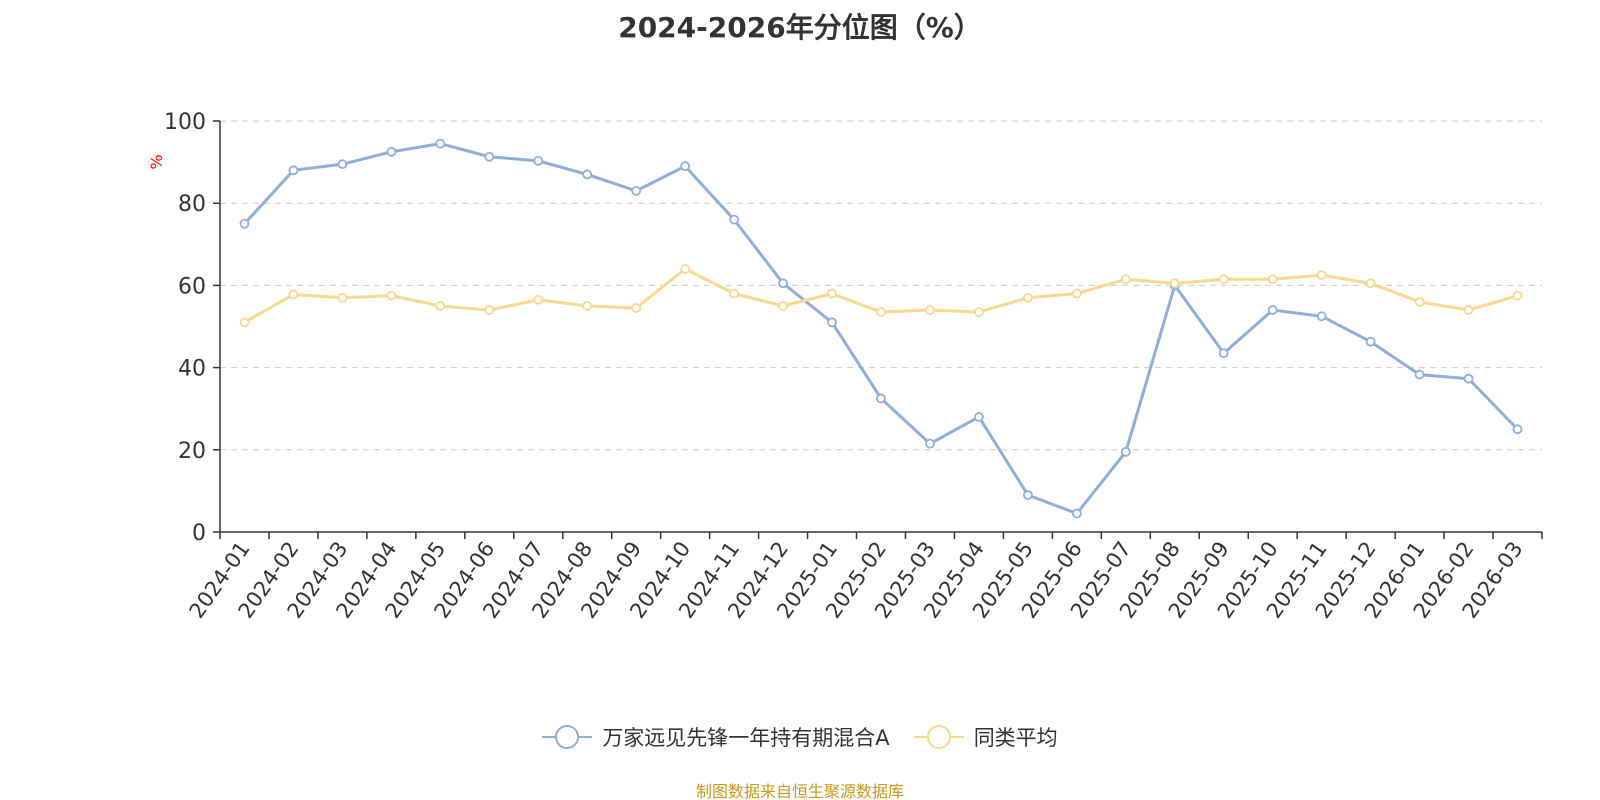 This screenshot has height=800, width=1600. I want to click on legend-item-peer-average: 同类平均, so click(985, 737).